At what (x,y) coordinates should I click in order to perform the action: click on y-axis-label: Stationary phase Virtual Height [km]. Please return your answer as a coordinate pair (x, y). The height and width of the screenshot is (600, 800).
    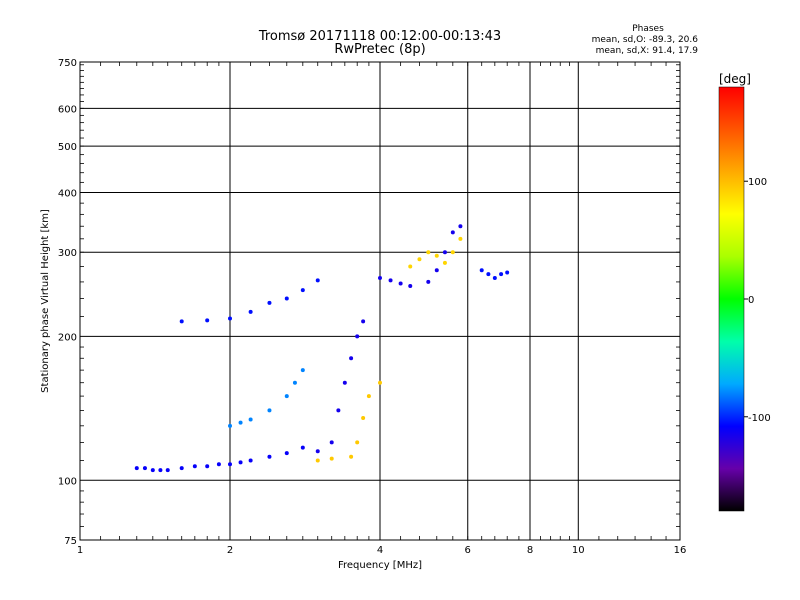
    Looking at the image, I should click on (45, 301).